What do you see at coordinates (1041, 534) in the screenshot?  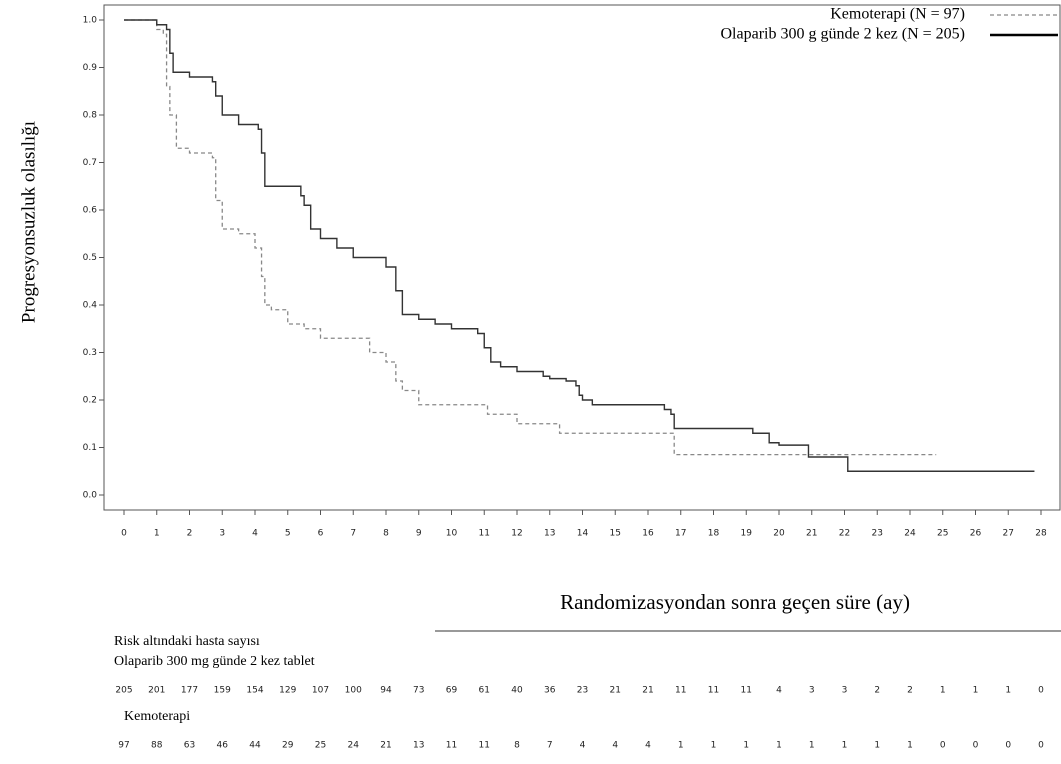 I see `x-tick-label: 28` at bounding box center [1041, 534].